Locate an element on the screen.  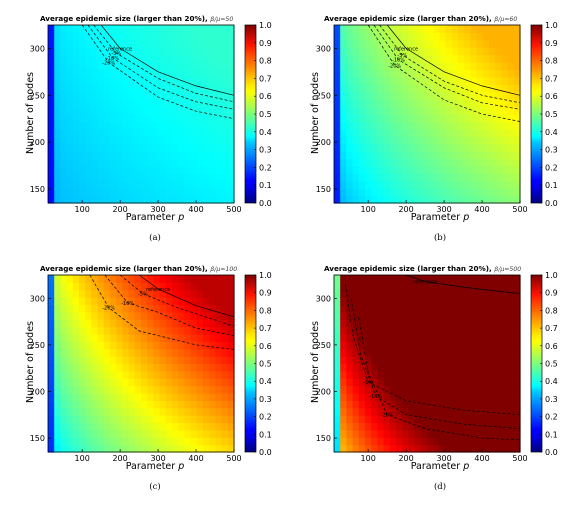
contour-reference is located at coordinates (167, 60).